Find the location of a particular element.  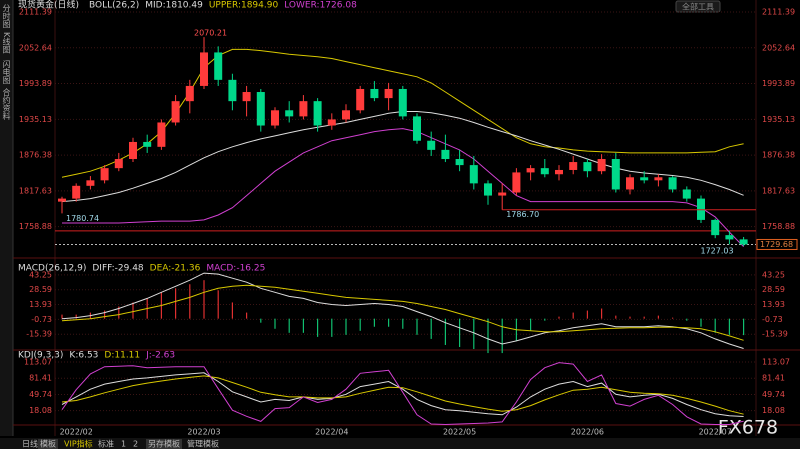

tab: 1 is located at coordinates (123, 444).